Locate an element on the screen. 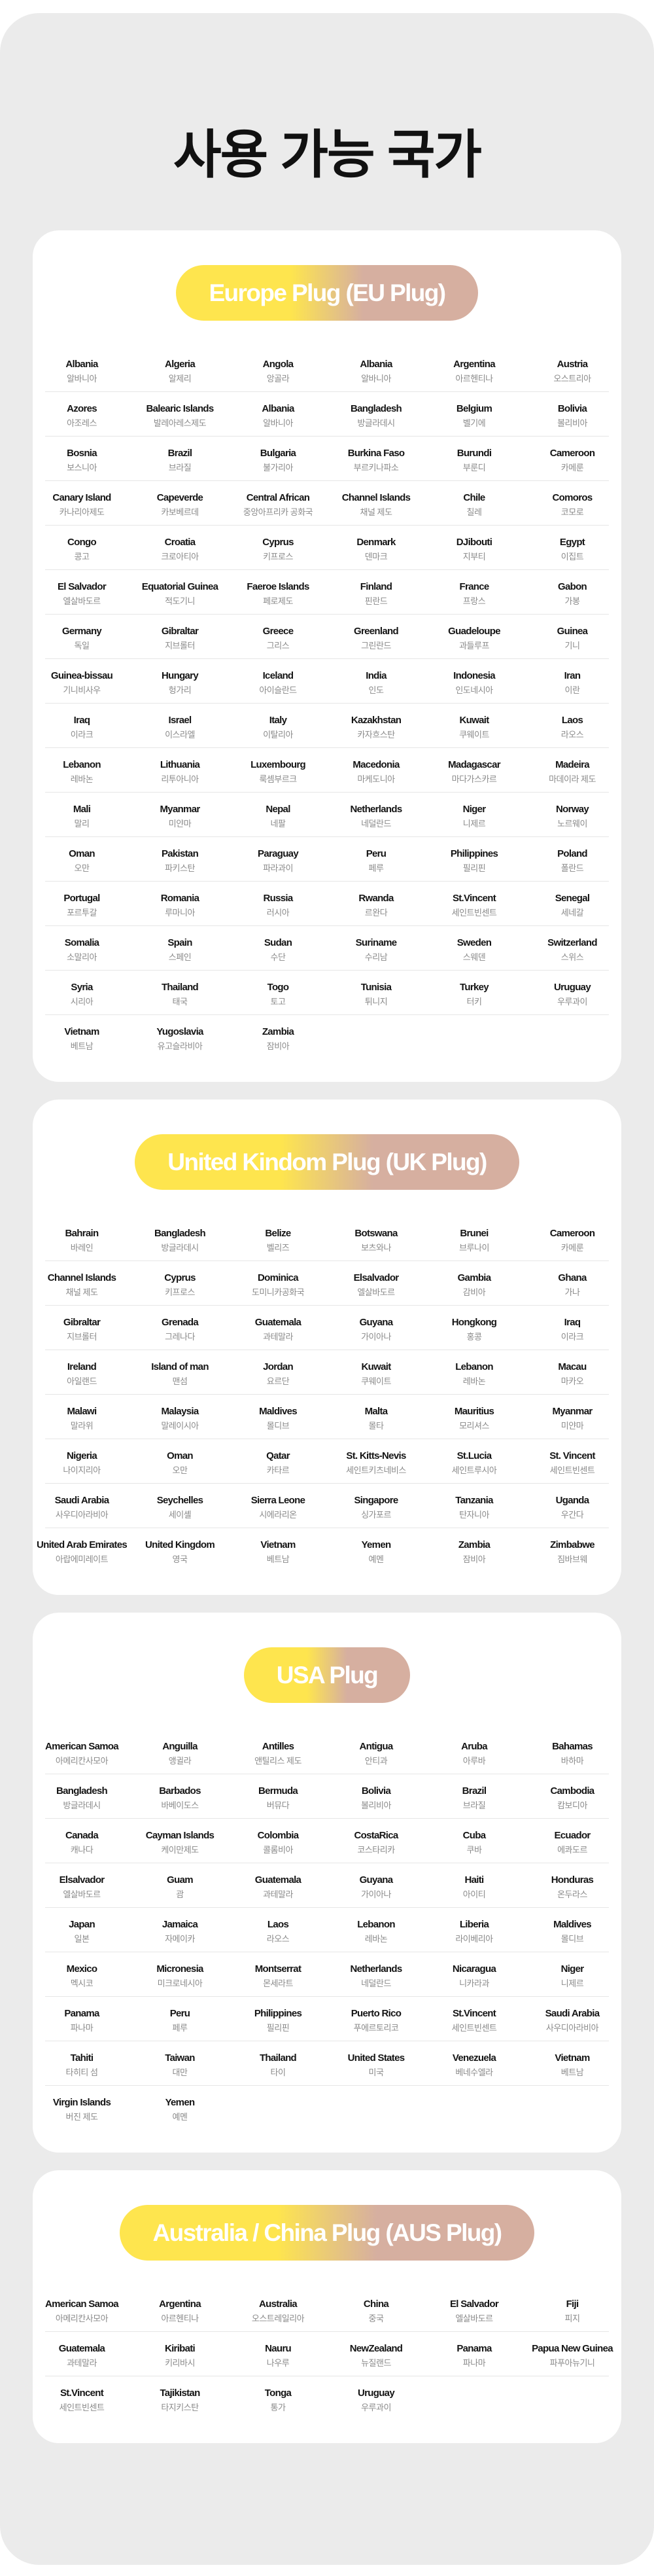 The height and width of the screenshot is (2576, 654). country-name-ko: 세인트루시아 is located at coordinates (474, 1470).